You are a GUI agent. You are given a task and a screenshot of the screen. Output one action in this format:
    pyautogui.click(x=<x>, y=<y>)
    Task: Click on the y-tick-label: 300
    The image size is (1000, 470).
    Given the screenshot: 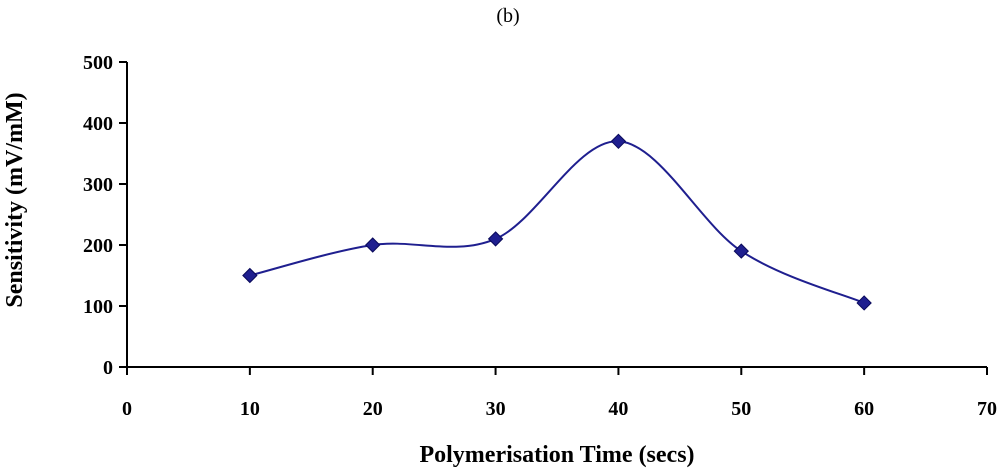 What is the action you would take?
    pyautogui.click(x=98, y=185)
    